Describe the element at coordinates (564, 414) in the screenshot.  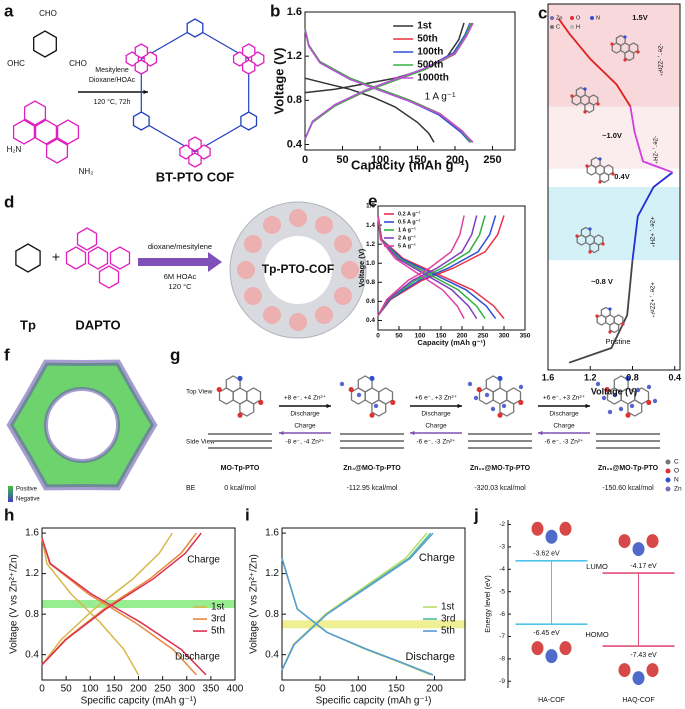
I see `label: Discharge` at that location.